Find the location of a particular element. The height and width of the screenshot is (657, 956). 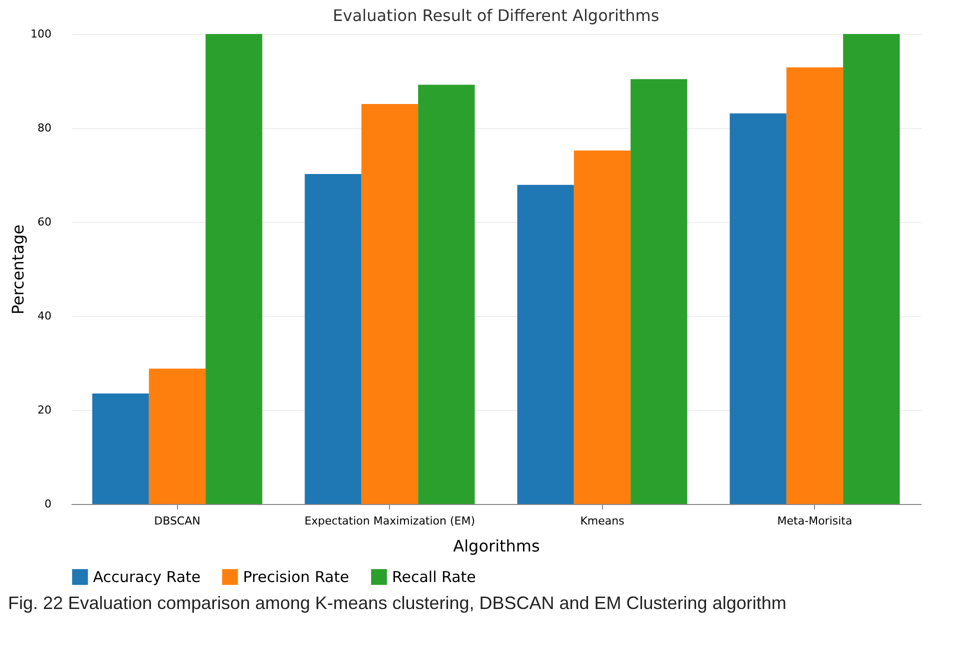

y-tick-label: 100 is located at coordinates (41, 34).